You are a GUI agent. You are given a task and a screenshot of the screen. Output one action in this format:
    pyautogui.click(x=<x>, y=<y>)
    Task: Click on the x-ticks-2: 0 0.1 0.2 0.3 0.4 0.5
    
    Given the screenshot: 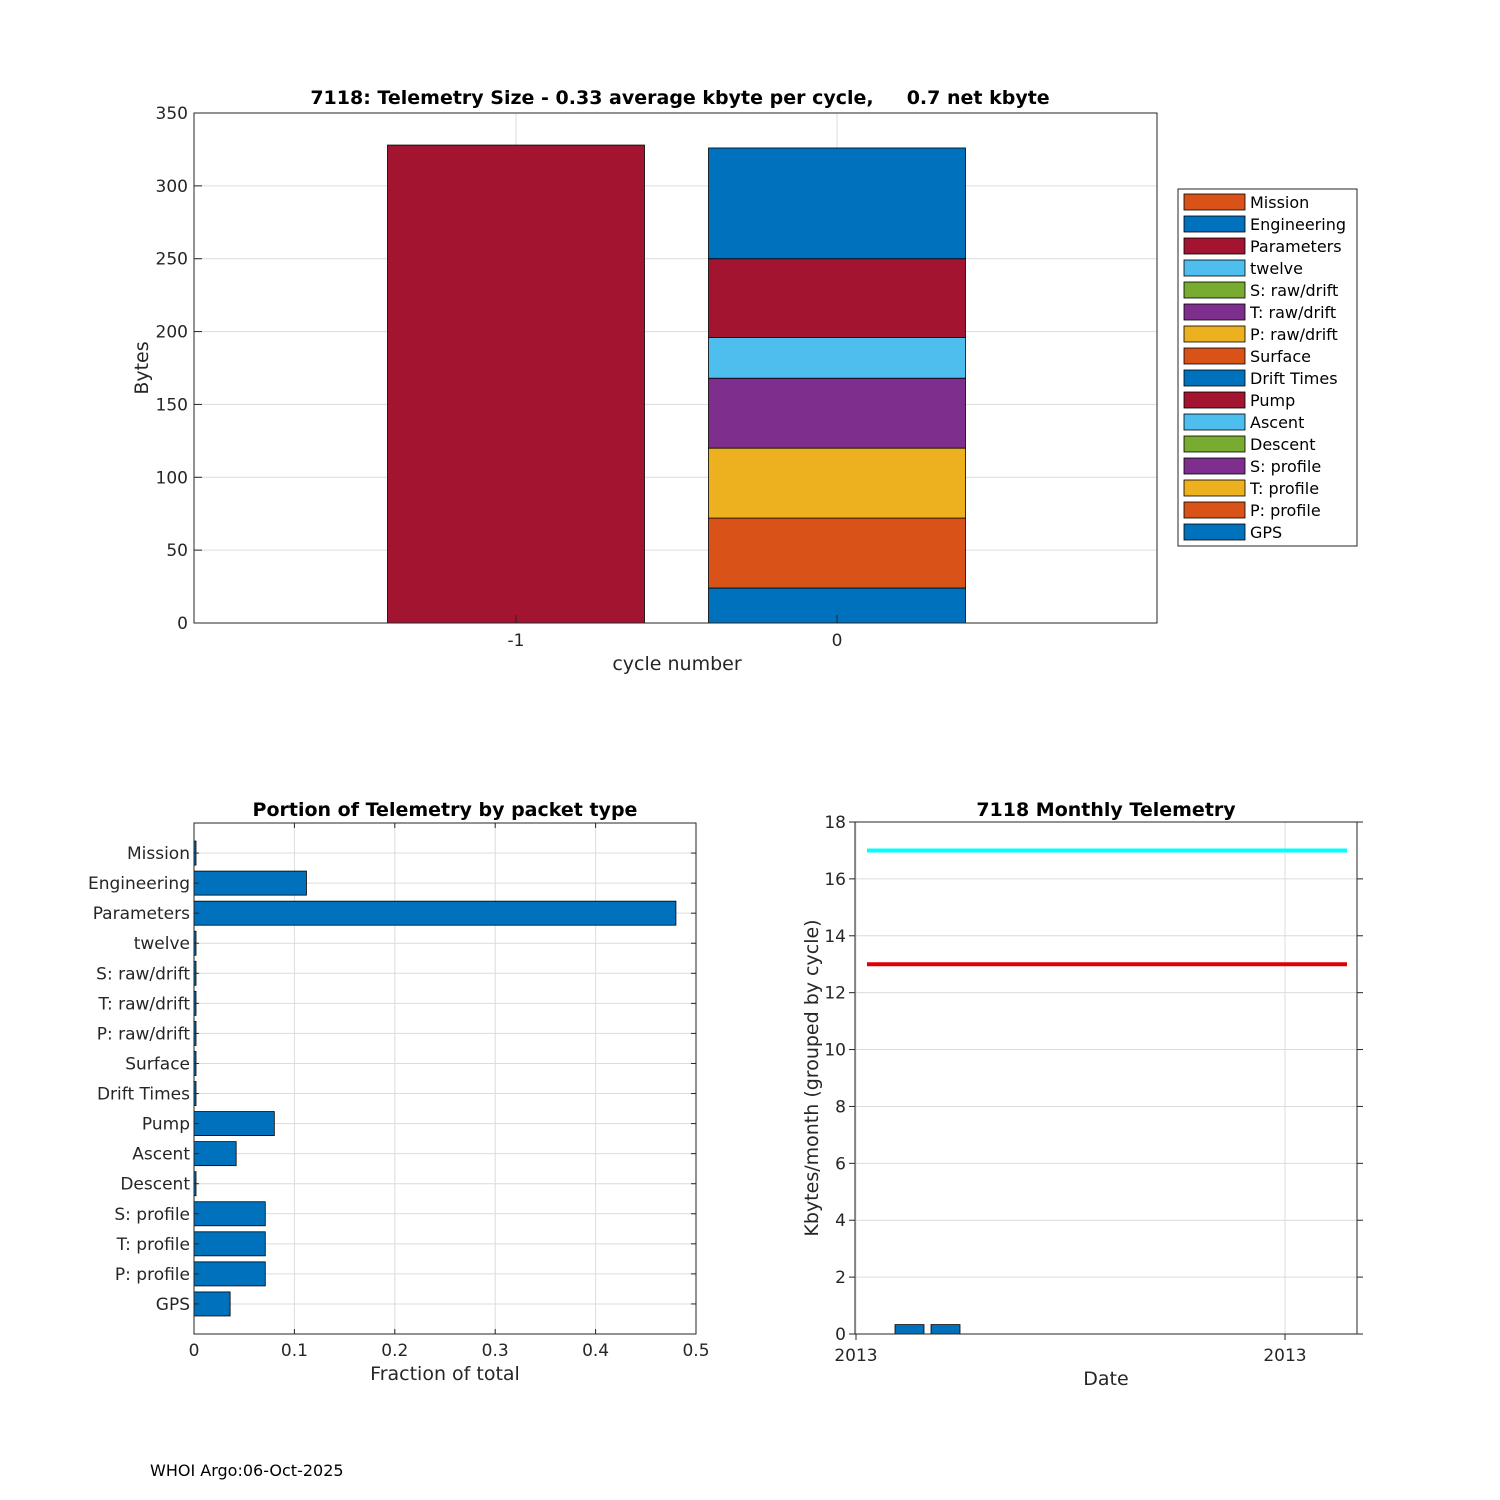 What is the action you would take?
    pyautogui.click(x=449, y=1092)
    